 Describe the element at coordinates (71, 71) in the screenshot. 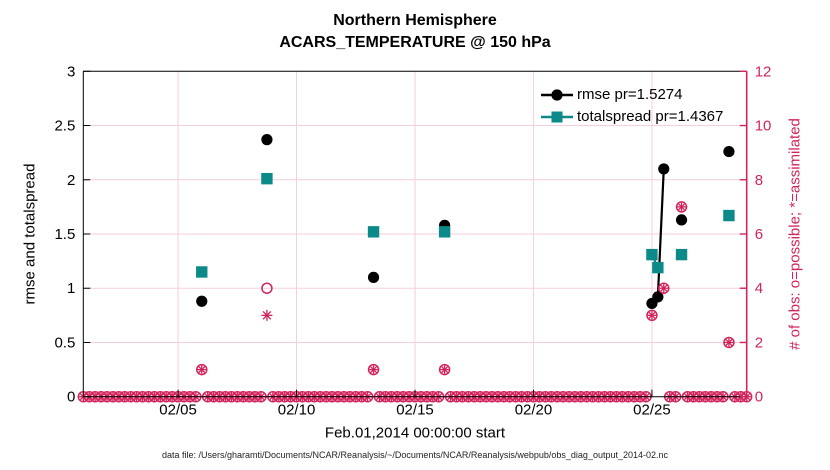

I see `y-left-tick-label: 3` at that location.